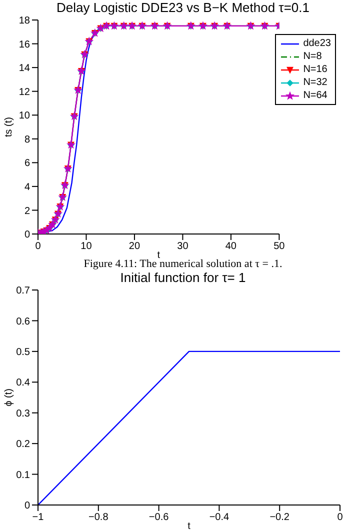 The image size is (346, 532). What do you see at coordinates (38, 518) in the screenshot?
I see `x-tick-label: −1` at bounding box center [38, 518].